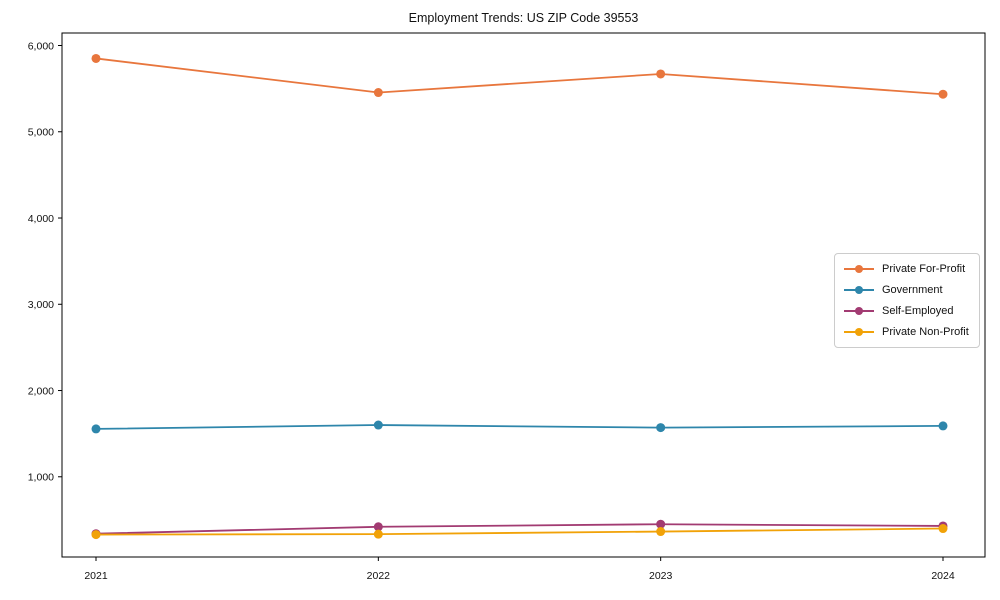 The image size is (1000, 600). What do you see at coordinates (41, 133) in the screenshot?
I see `y-tick-label: 5,000` at bounding box center [41, 133].